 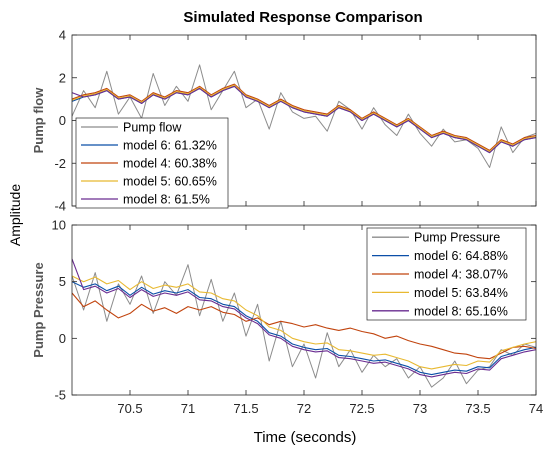 I want to click on x-tick-label: 73, so click(x=420, y=408).